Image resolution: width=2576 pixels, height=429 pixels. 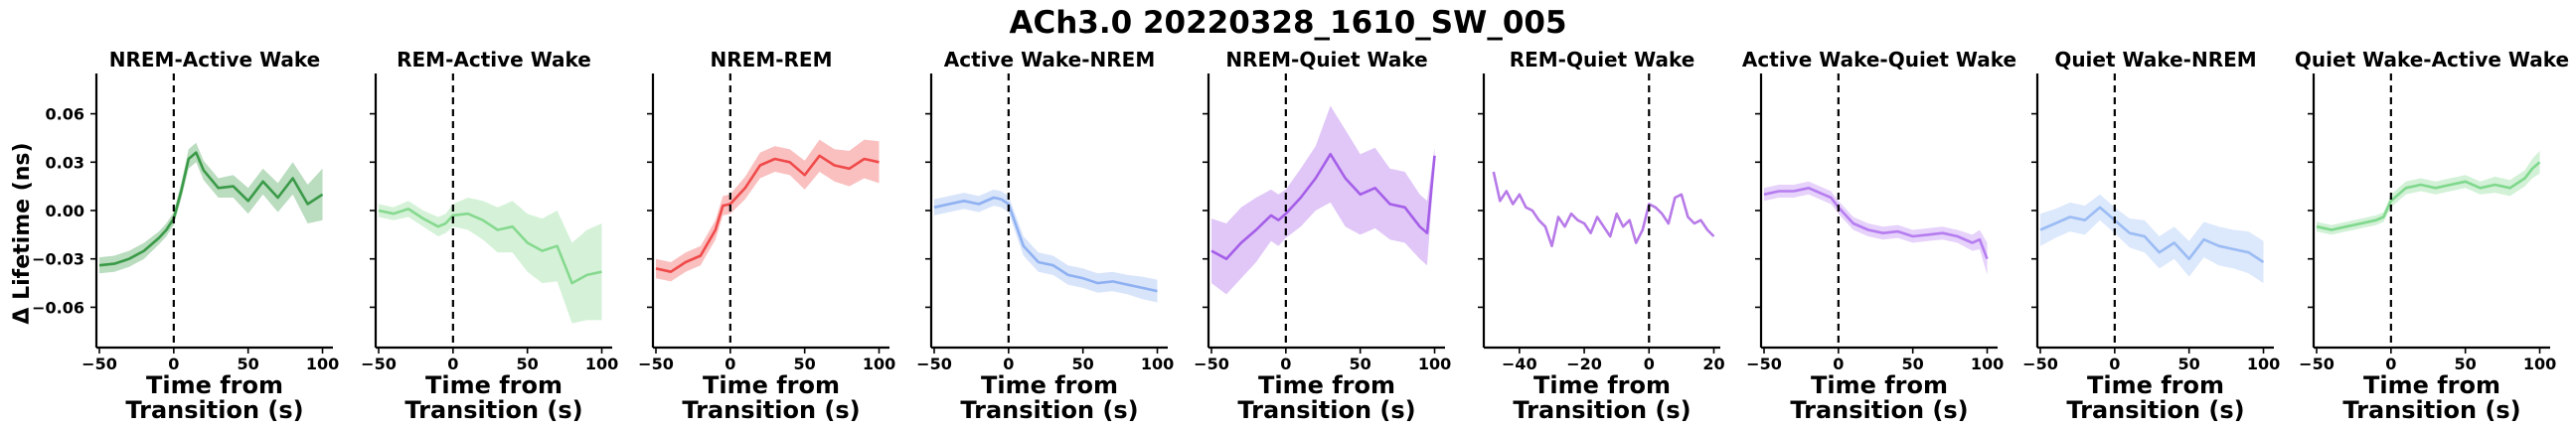 I want to click on panel-title: Quiet Wake-NREM, so click(x=2155, y=60).